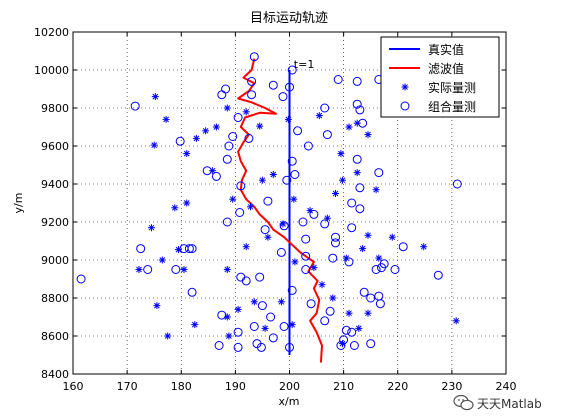 The height and width of the screenshot is (420, 561). What do you see at coordinates (235, 386) in the screenshot?
I see `x-tick-label: 190` at bounding box center [235, 386].